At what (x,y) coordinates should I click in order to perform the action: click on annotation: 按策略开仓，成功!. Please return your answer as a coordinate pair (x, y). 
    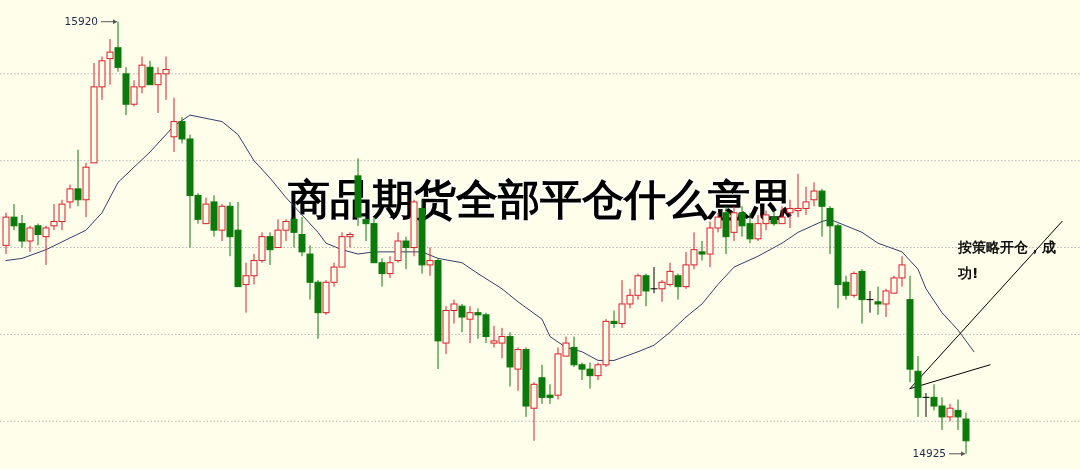
    Looking at the image, I should click on (1006, 260).